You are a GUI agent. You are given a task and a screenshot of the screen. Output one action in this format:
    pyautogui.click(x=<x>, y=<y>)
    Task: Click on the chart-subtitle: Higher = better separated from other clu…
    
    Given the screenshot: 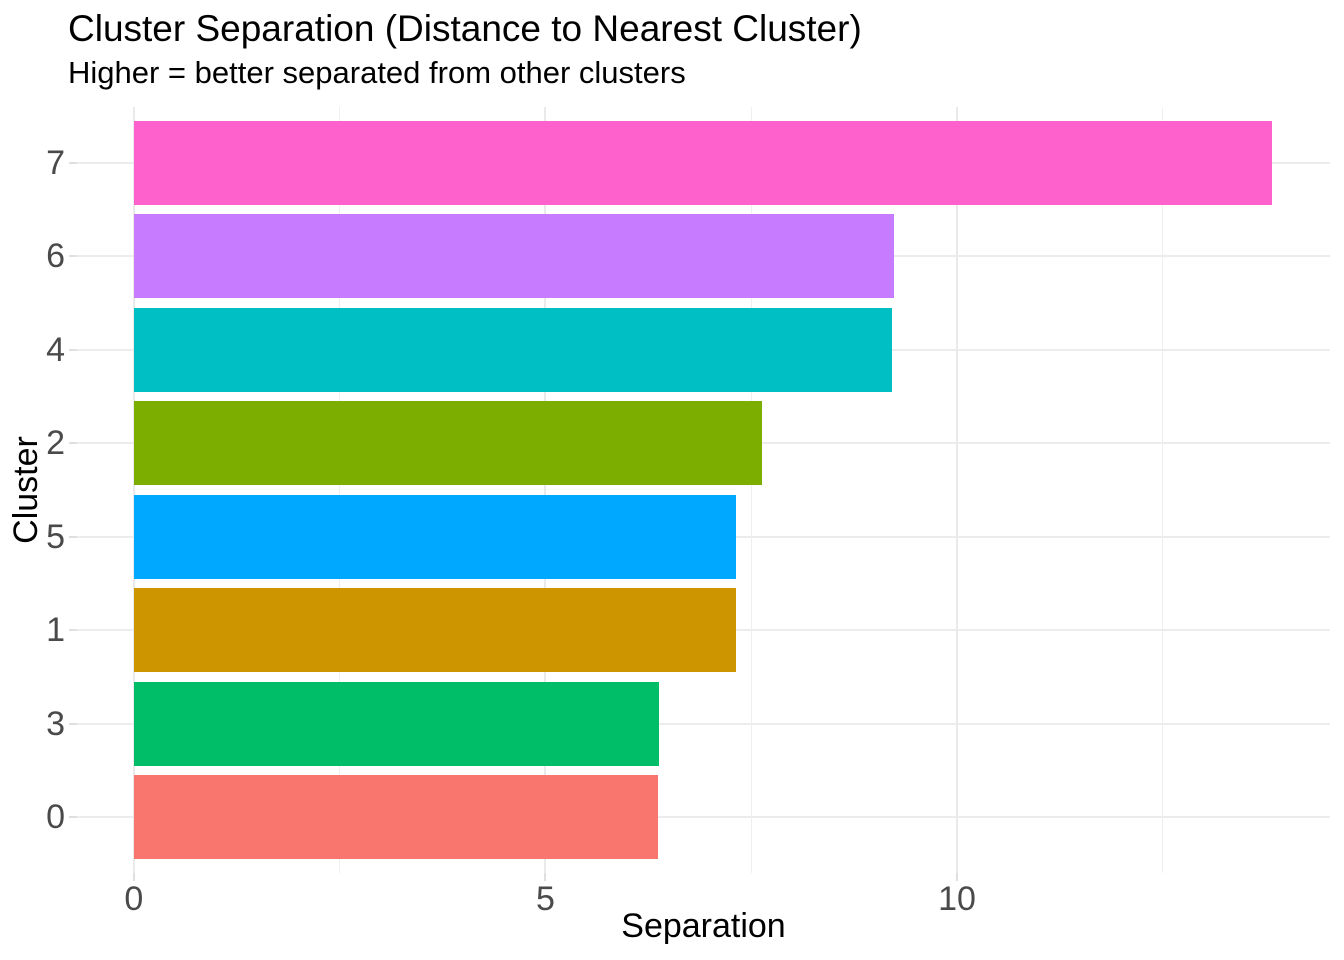 What is the action you would take?
    pyautogui.click(x=377, y=72)
    